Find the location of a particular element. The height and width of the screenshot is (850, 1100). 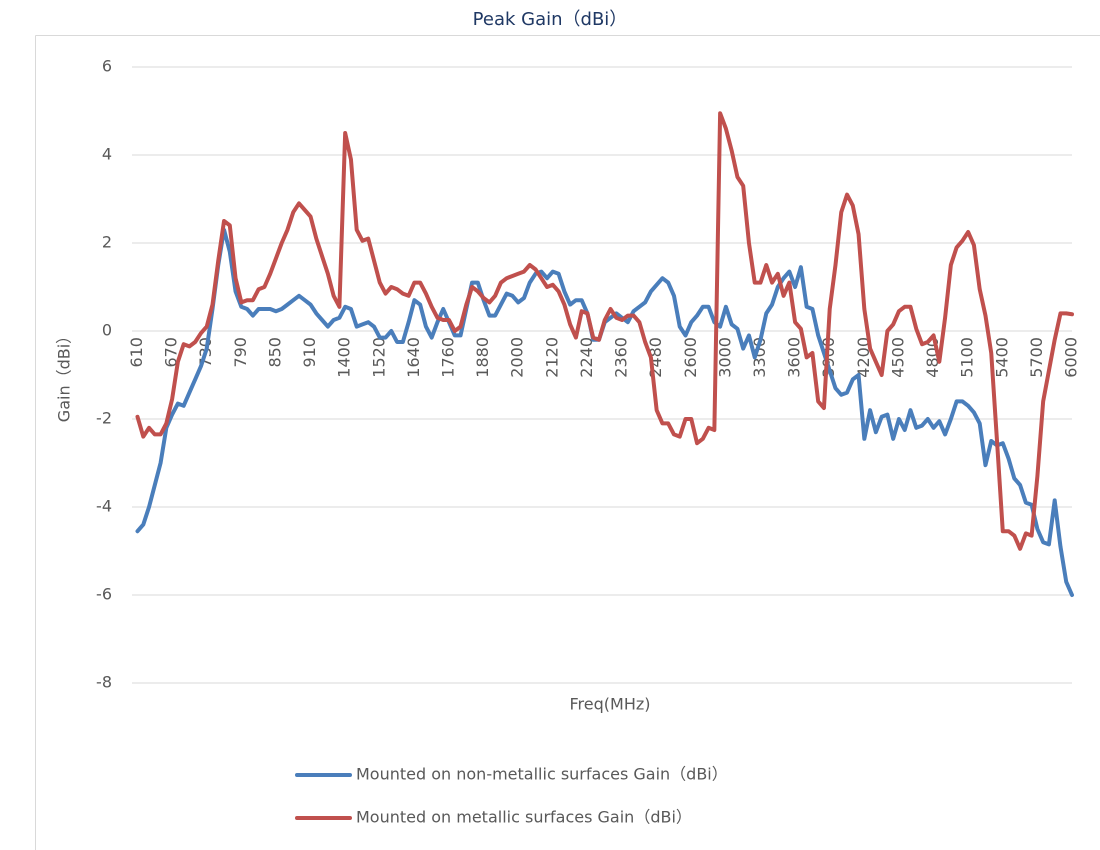

x-tick-label: 1880 is located at coordinates (482, 357).